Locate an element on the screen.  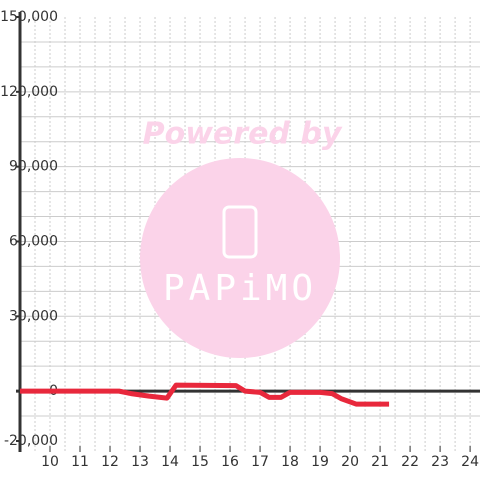
y-tick-label: -20,000 is located at coordinates (31, 441).